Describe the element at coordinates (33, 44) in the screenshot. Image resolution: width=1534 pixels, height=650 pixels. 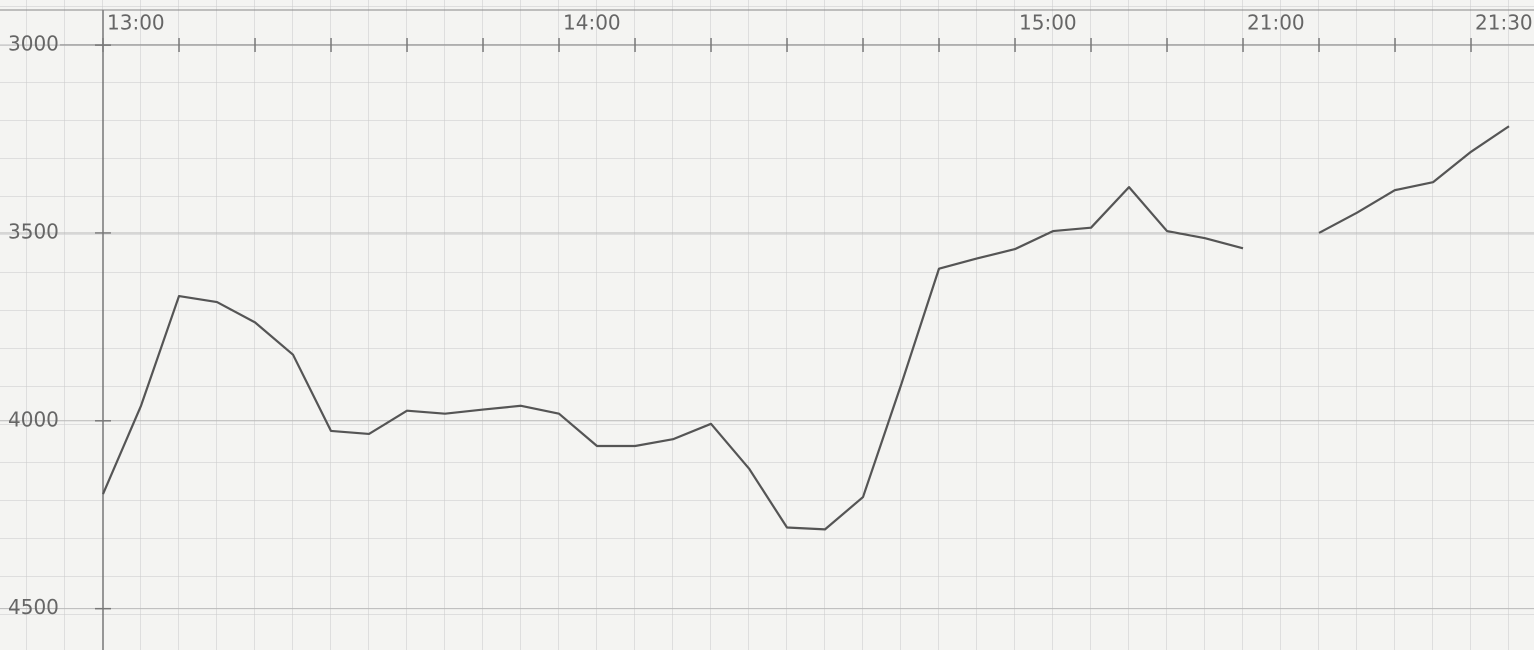
I see `y-tick-label: 3000` at that location.